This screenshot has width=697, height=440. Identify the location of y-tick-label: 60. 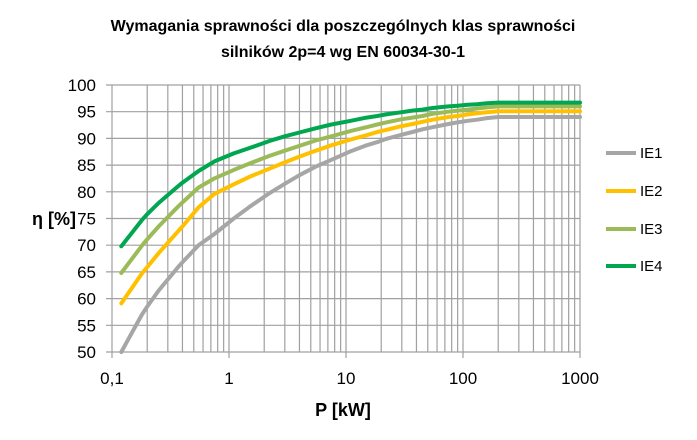
(86, 299).